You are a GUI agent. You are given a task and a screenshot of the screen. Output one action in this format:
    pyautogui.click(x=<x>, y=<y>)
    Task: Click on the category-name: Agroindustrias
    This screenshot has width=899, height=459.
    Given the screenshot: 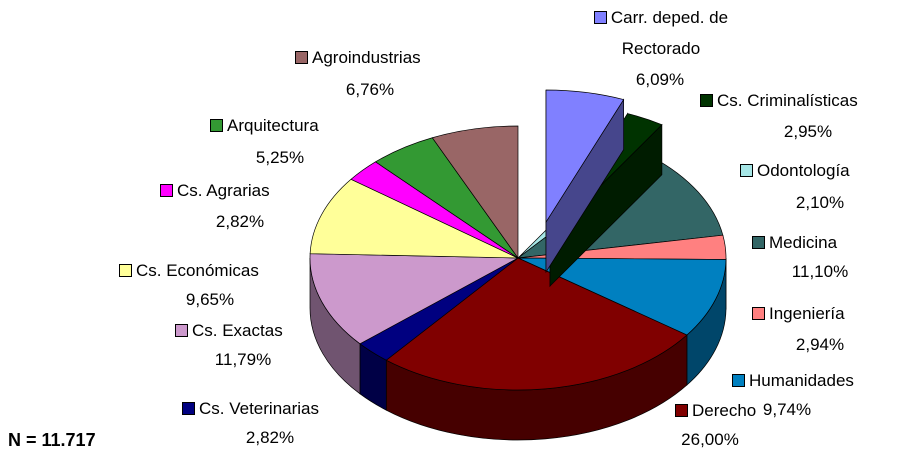 What is the action you would take?
    pyautogui.click(x=366, y=57)
    